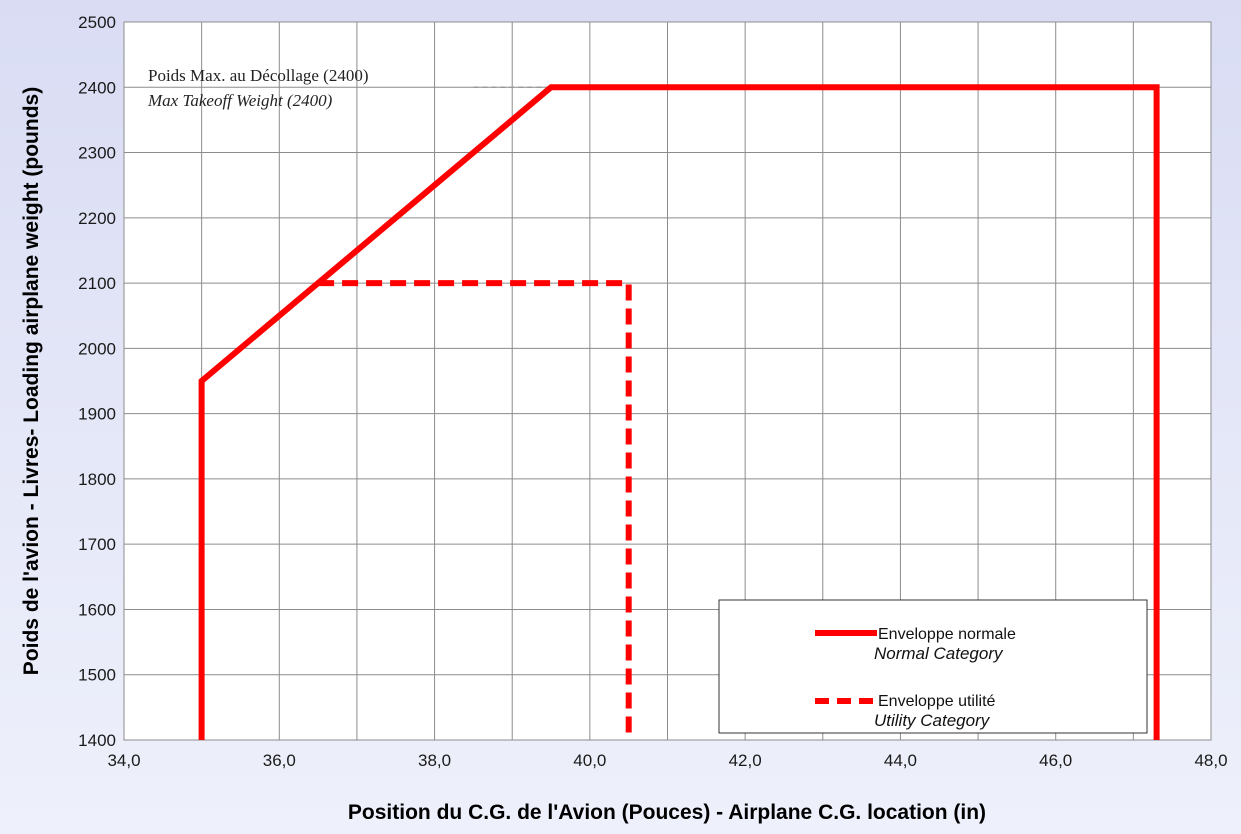  Describe the element at coordinates (1210, 760) in the screenshot. I see `x-tick-label: 48,0` at that location.